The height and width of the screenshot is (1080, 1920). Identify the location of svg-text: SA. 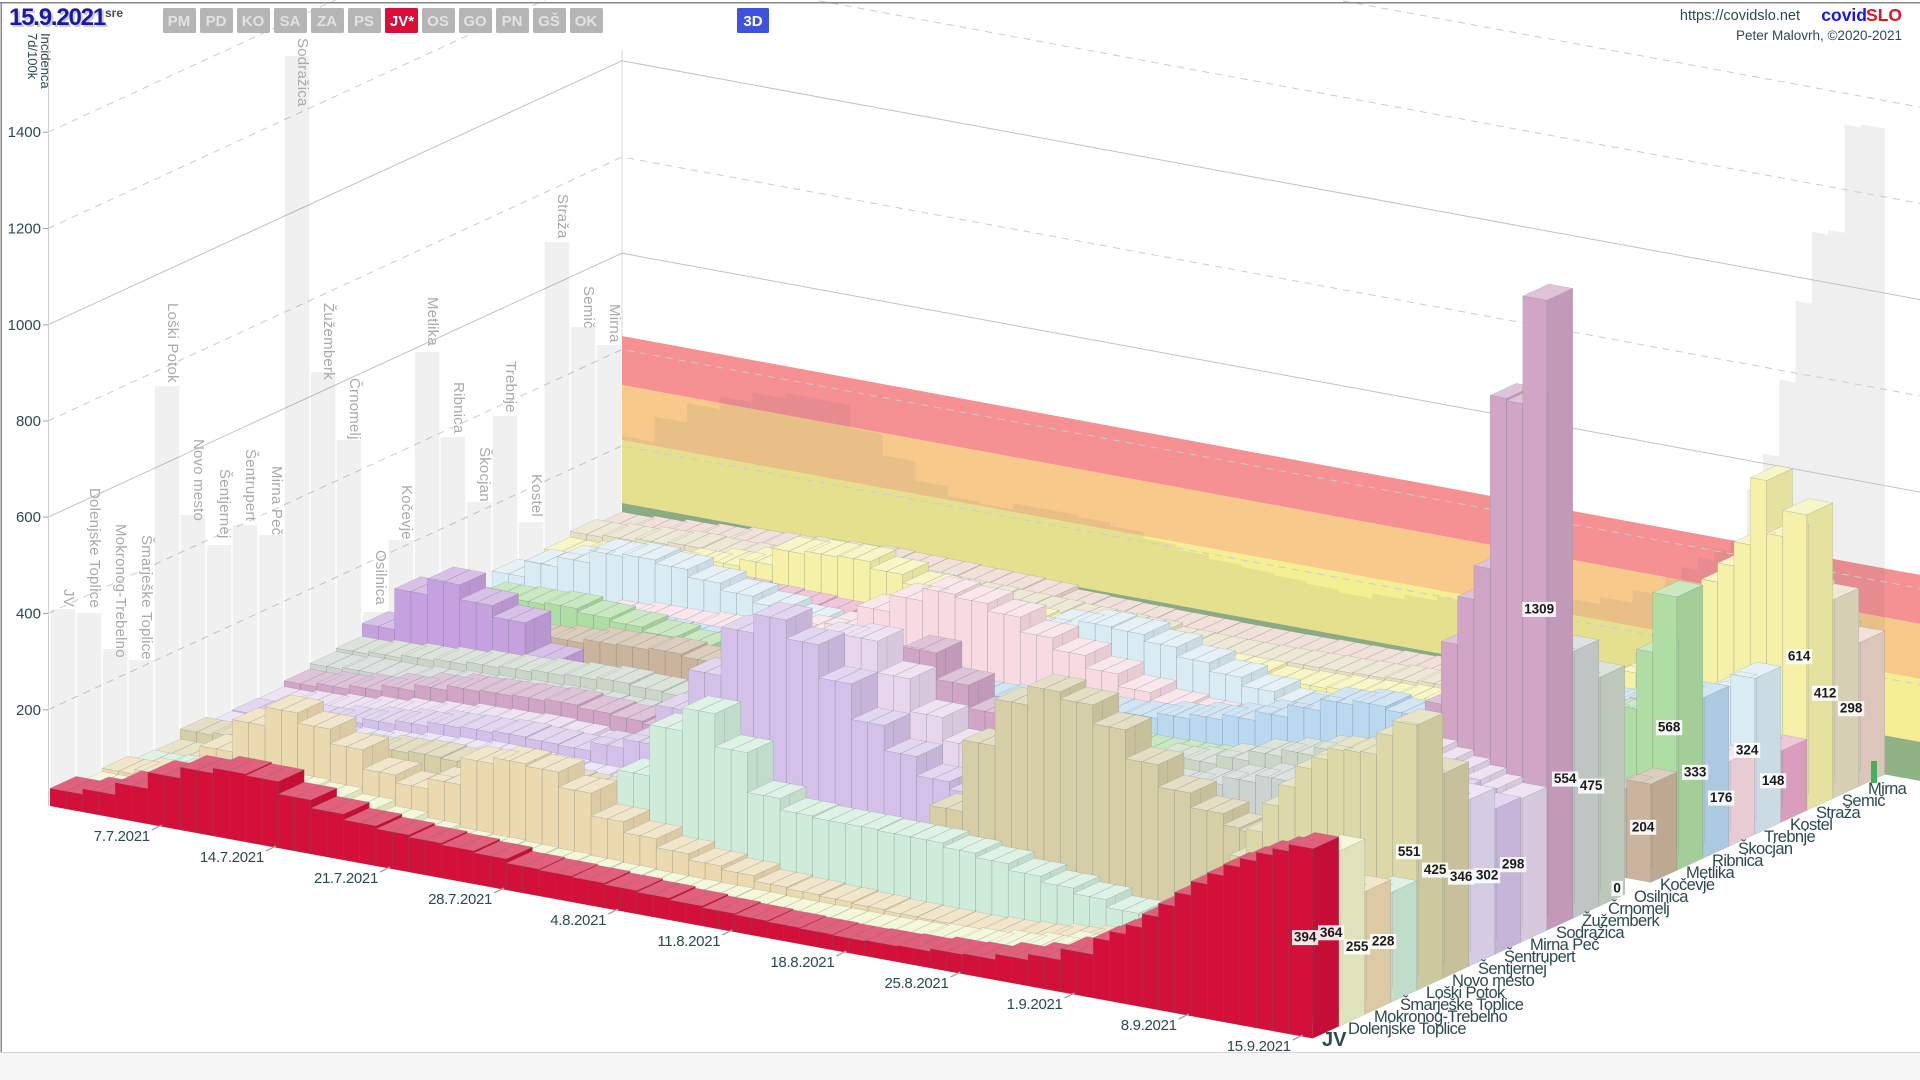
(290, 21).